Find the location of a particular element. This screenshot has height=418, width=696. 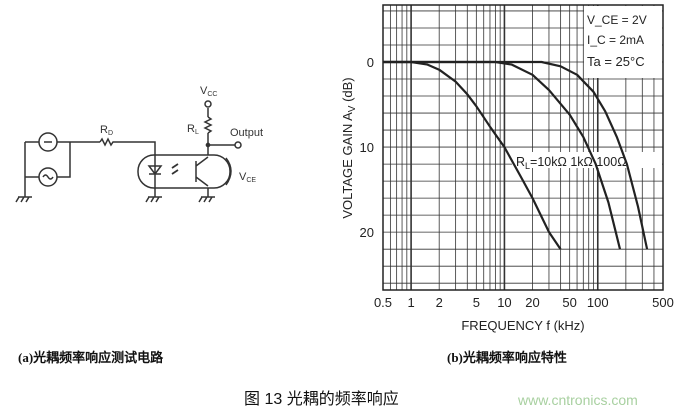

x-tick-label: 10 is located at coordinates (504, 302).